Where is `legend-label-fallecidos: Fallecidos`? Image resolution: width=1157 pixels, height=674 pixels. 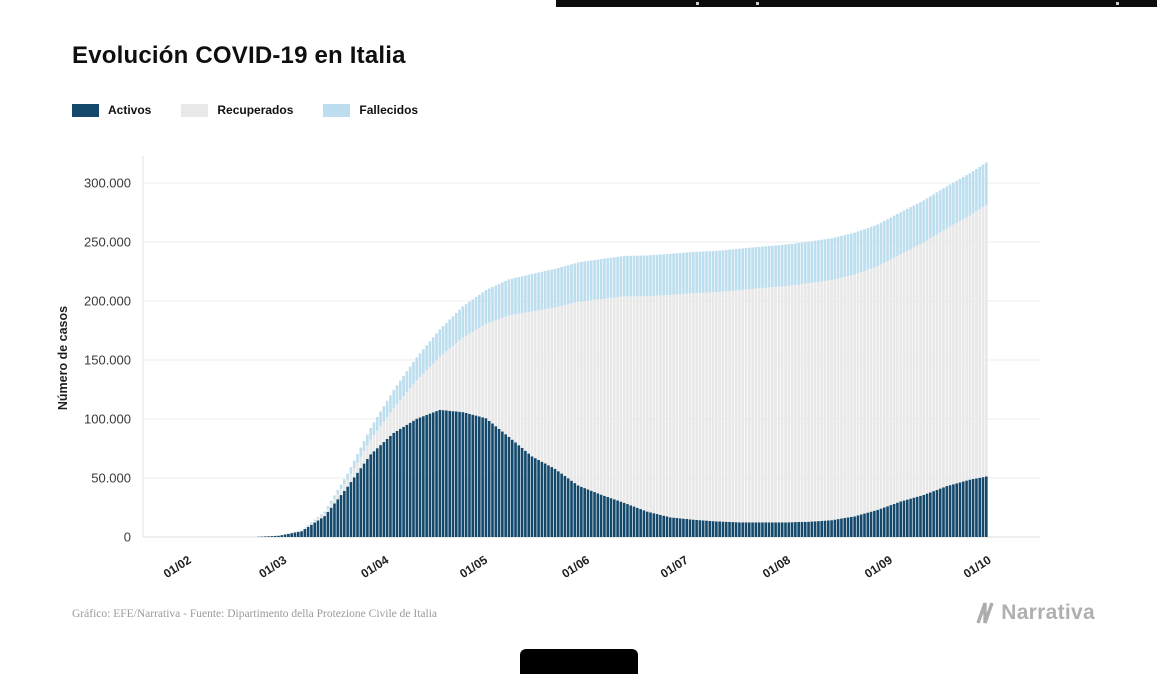 legend-label-fallecidos: Fallecidos is located at coordinates (389, 110).